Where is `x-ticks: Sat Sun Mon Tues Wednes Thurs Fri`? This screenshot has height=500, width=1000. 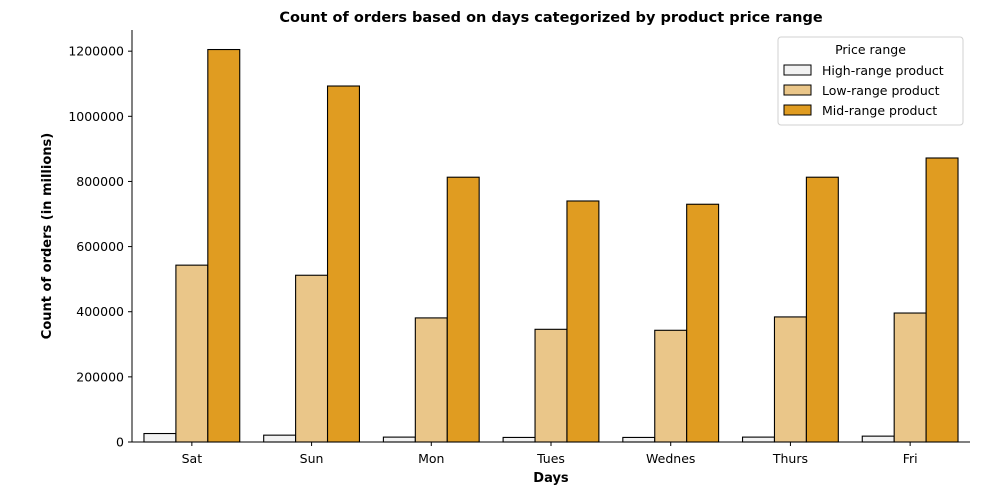
x-ticks: Sat Sun Mon Tues Wednes Thurs Fri is located at coordinates (550, 454).